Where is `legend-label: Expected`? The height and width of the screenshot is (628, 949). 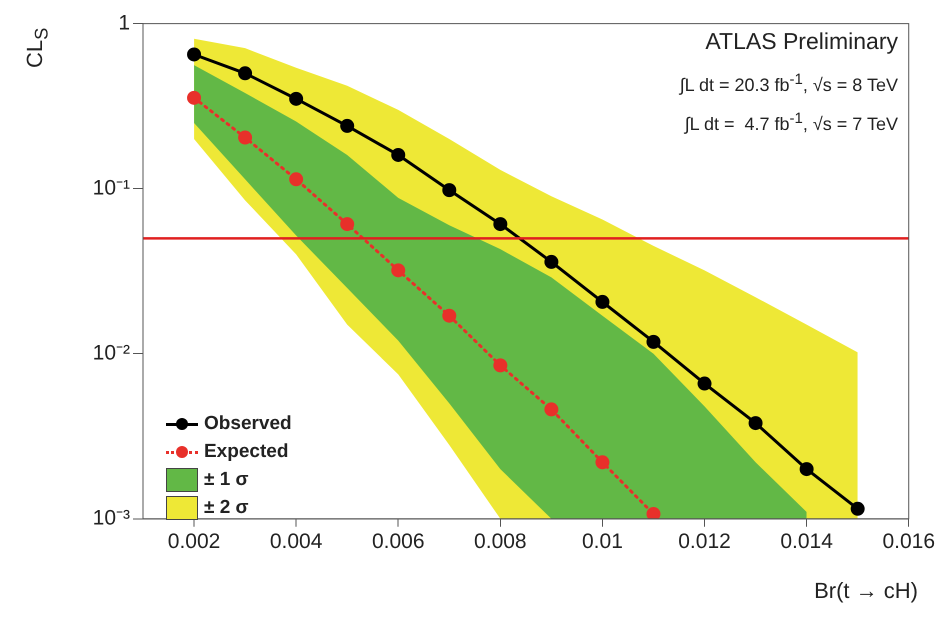 legend-label: Expected is located at coordinates (246, 452).